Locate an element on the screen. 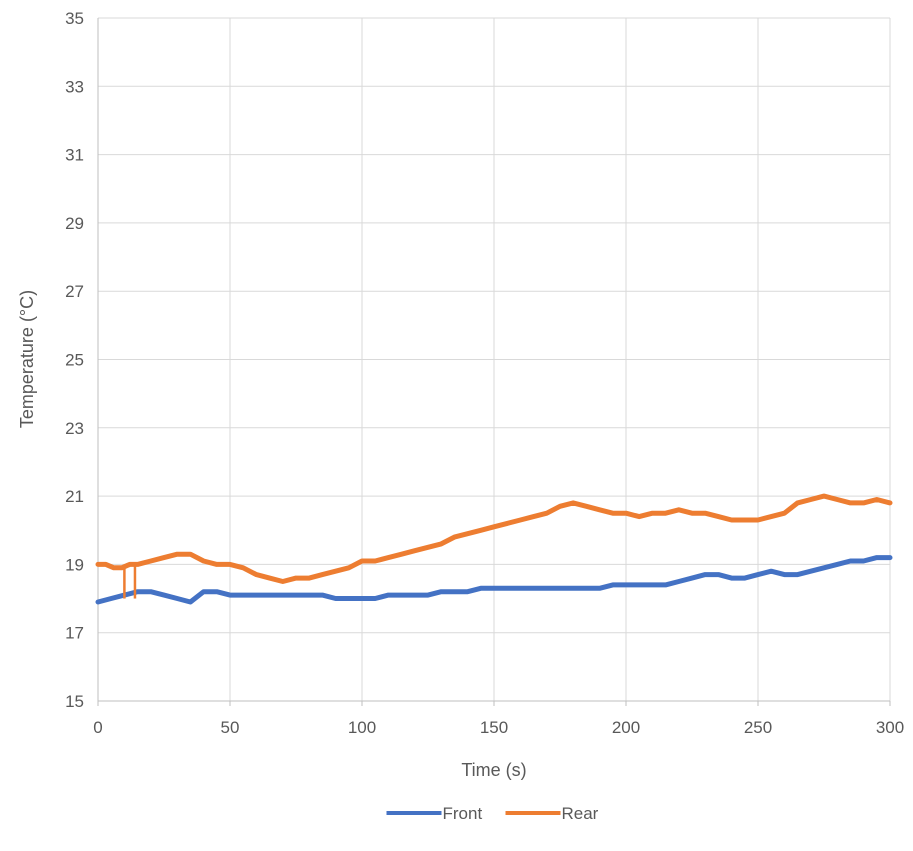  x-tick-label: 50 is located at coordinates (230, 727).